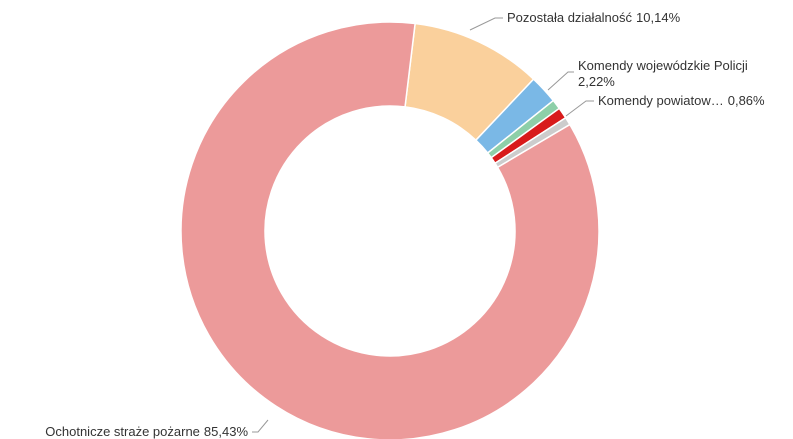 The height and width of the screenshot is (439, 793). Describe the element at coordinates (596, 81) in the screenshot. I see `label-value: 2,22%` at that location.